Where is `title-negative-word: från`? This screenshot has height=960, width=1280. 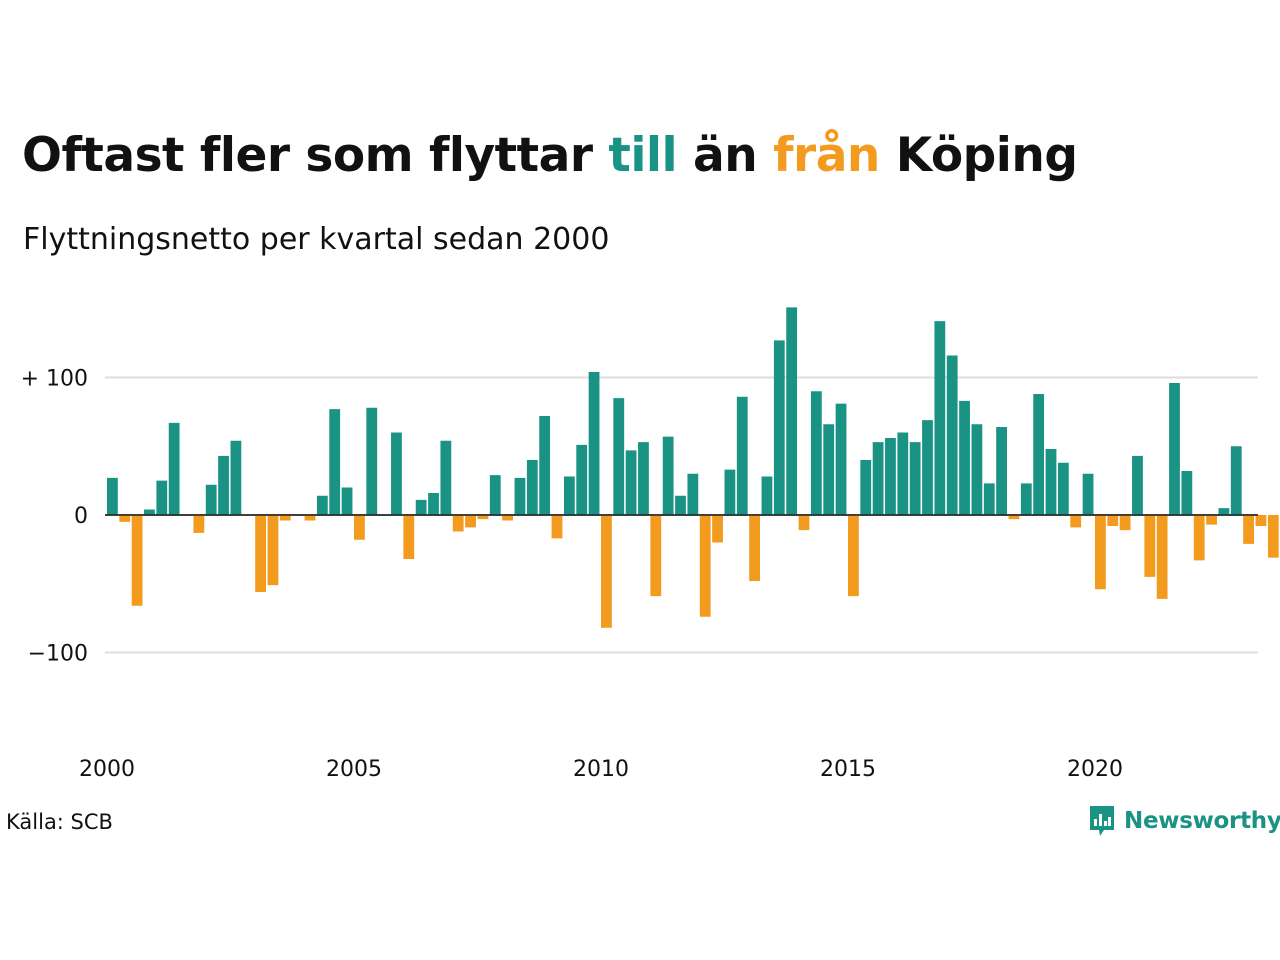 title-negative-word: från is located at coordinates (826, 155).